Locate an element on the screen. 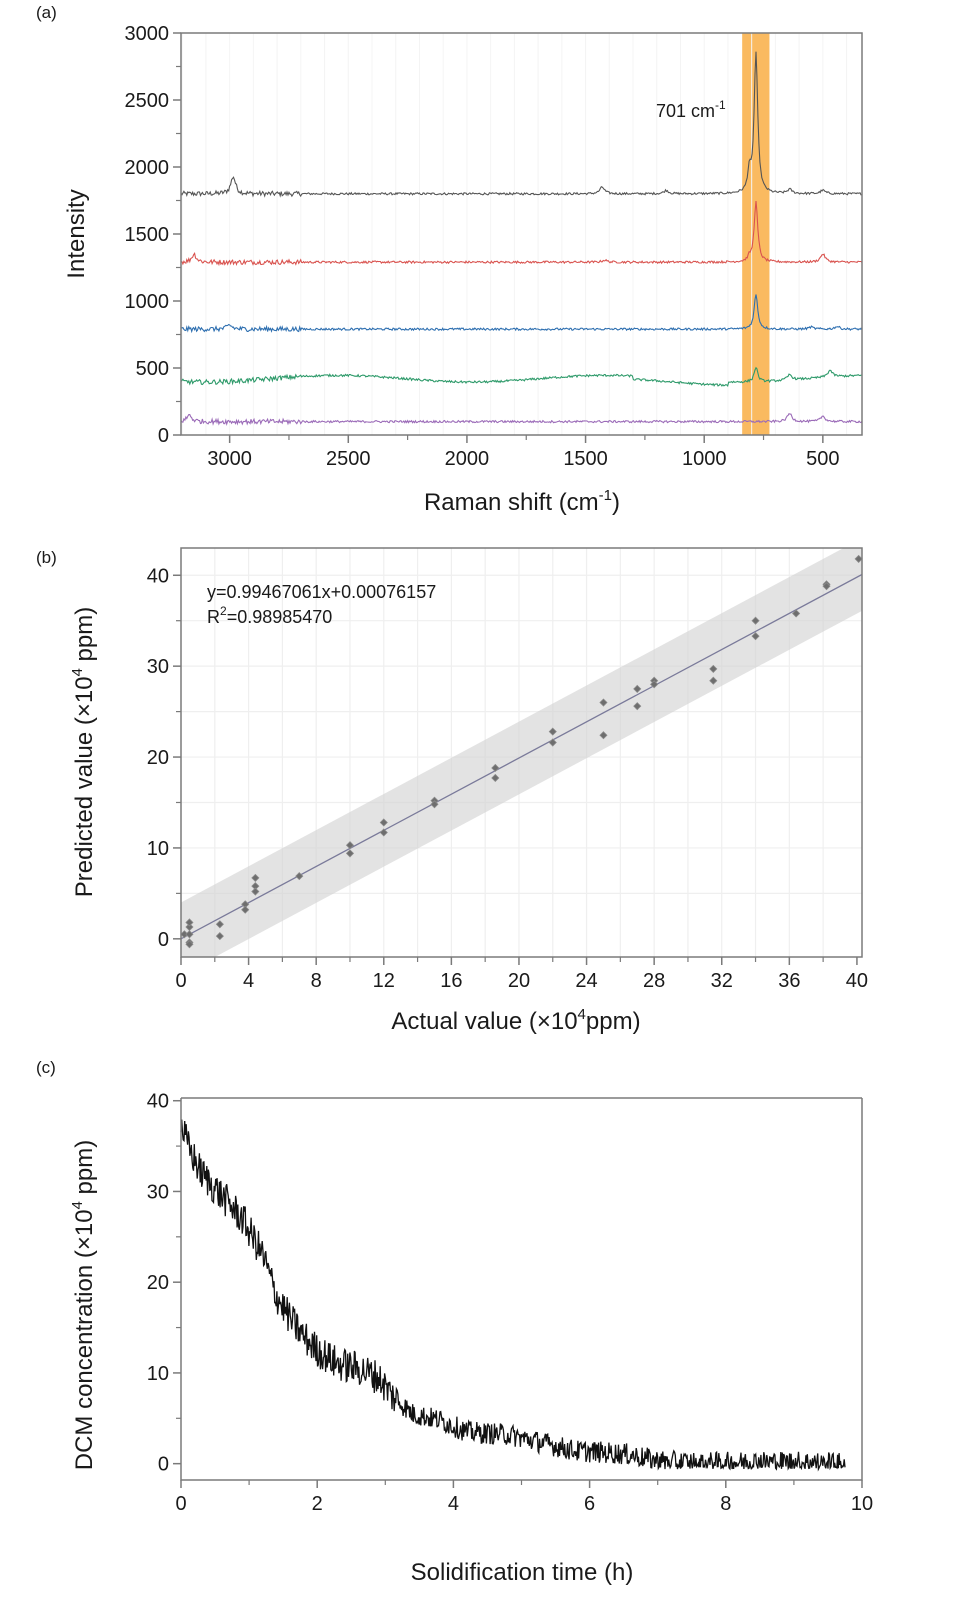 The height and width of the screenshot is (1610, 955). panel-c-y-axis-title: DCM concentration (×104 ppm) is located at coordinates (83, 1305).